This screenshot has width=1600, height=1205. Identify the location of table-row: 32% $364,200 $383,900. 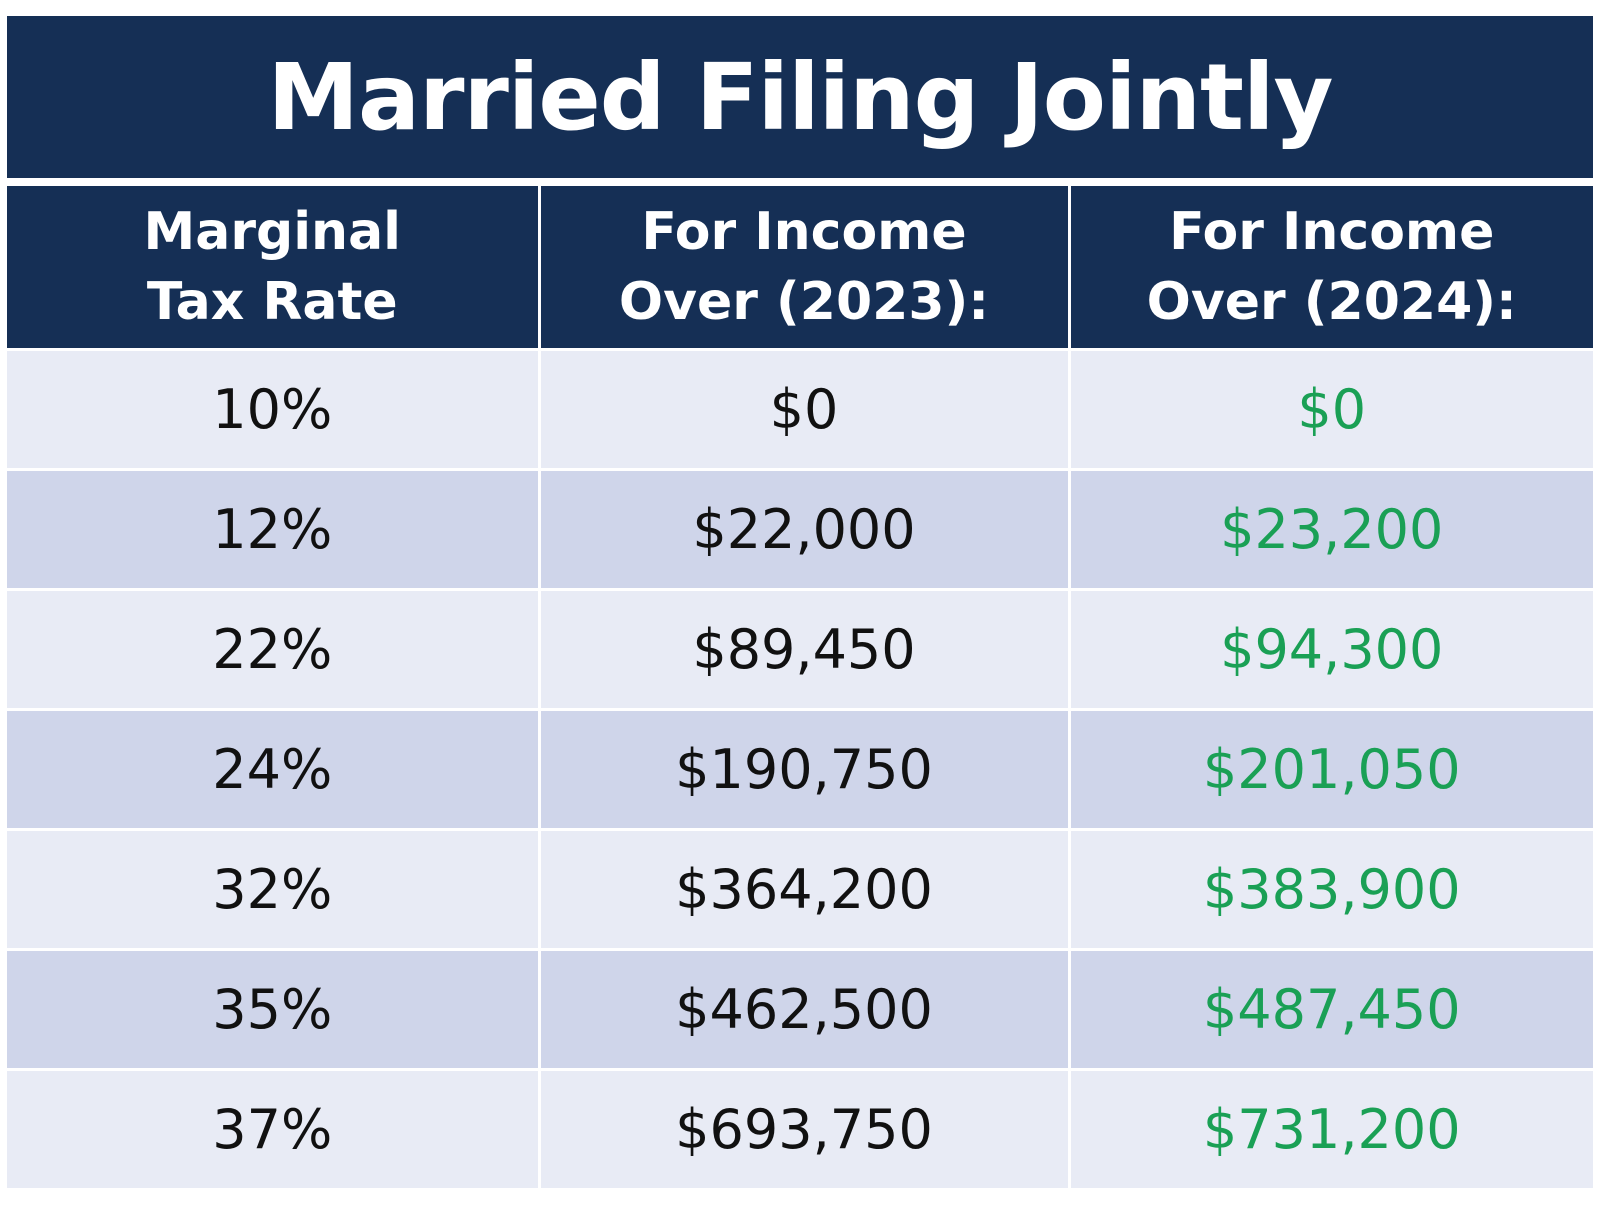
(800, 889).